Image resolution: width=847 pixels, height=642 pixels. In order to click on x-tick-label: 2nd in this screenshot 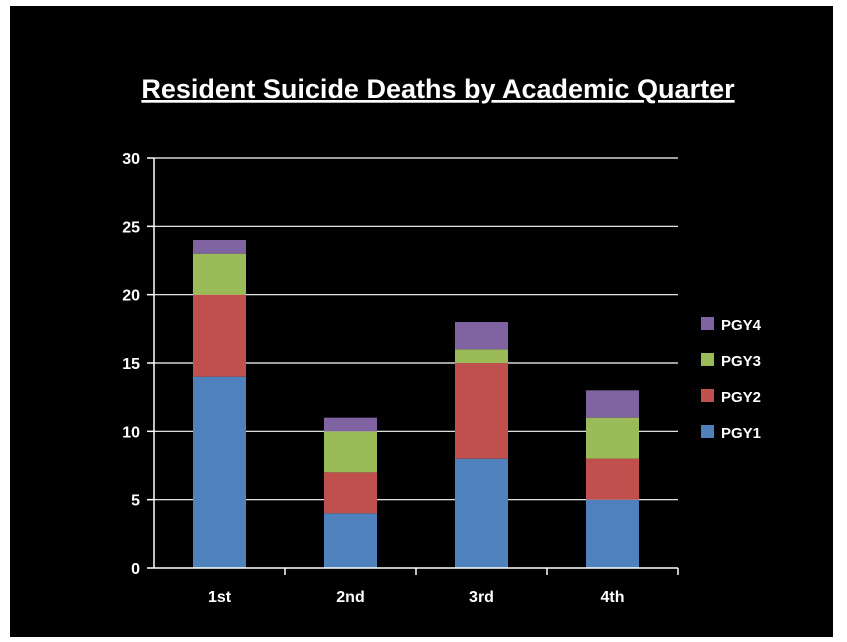, I will do `click(350, 597)`.